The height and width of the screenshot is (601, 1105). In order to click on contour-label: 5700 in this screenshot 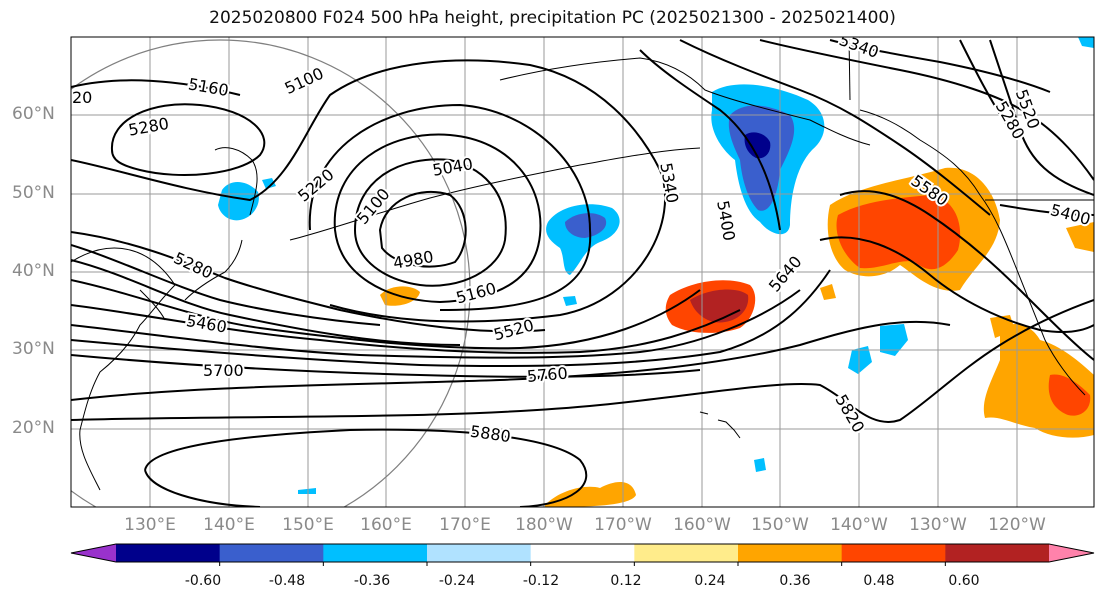, I will do `click(223, 370)`.